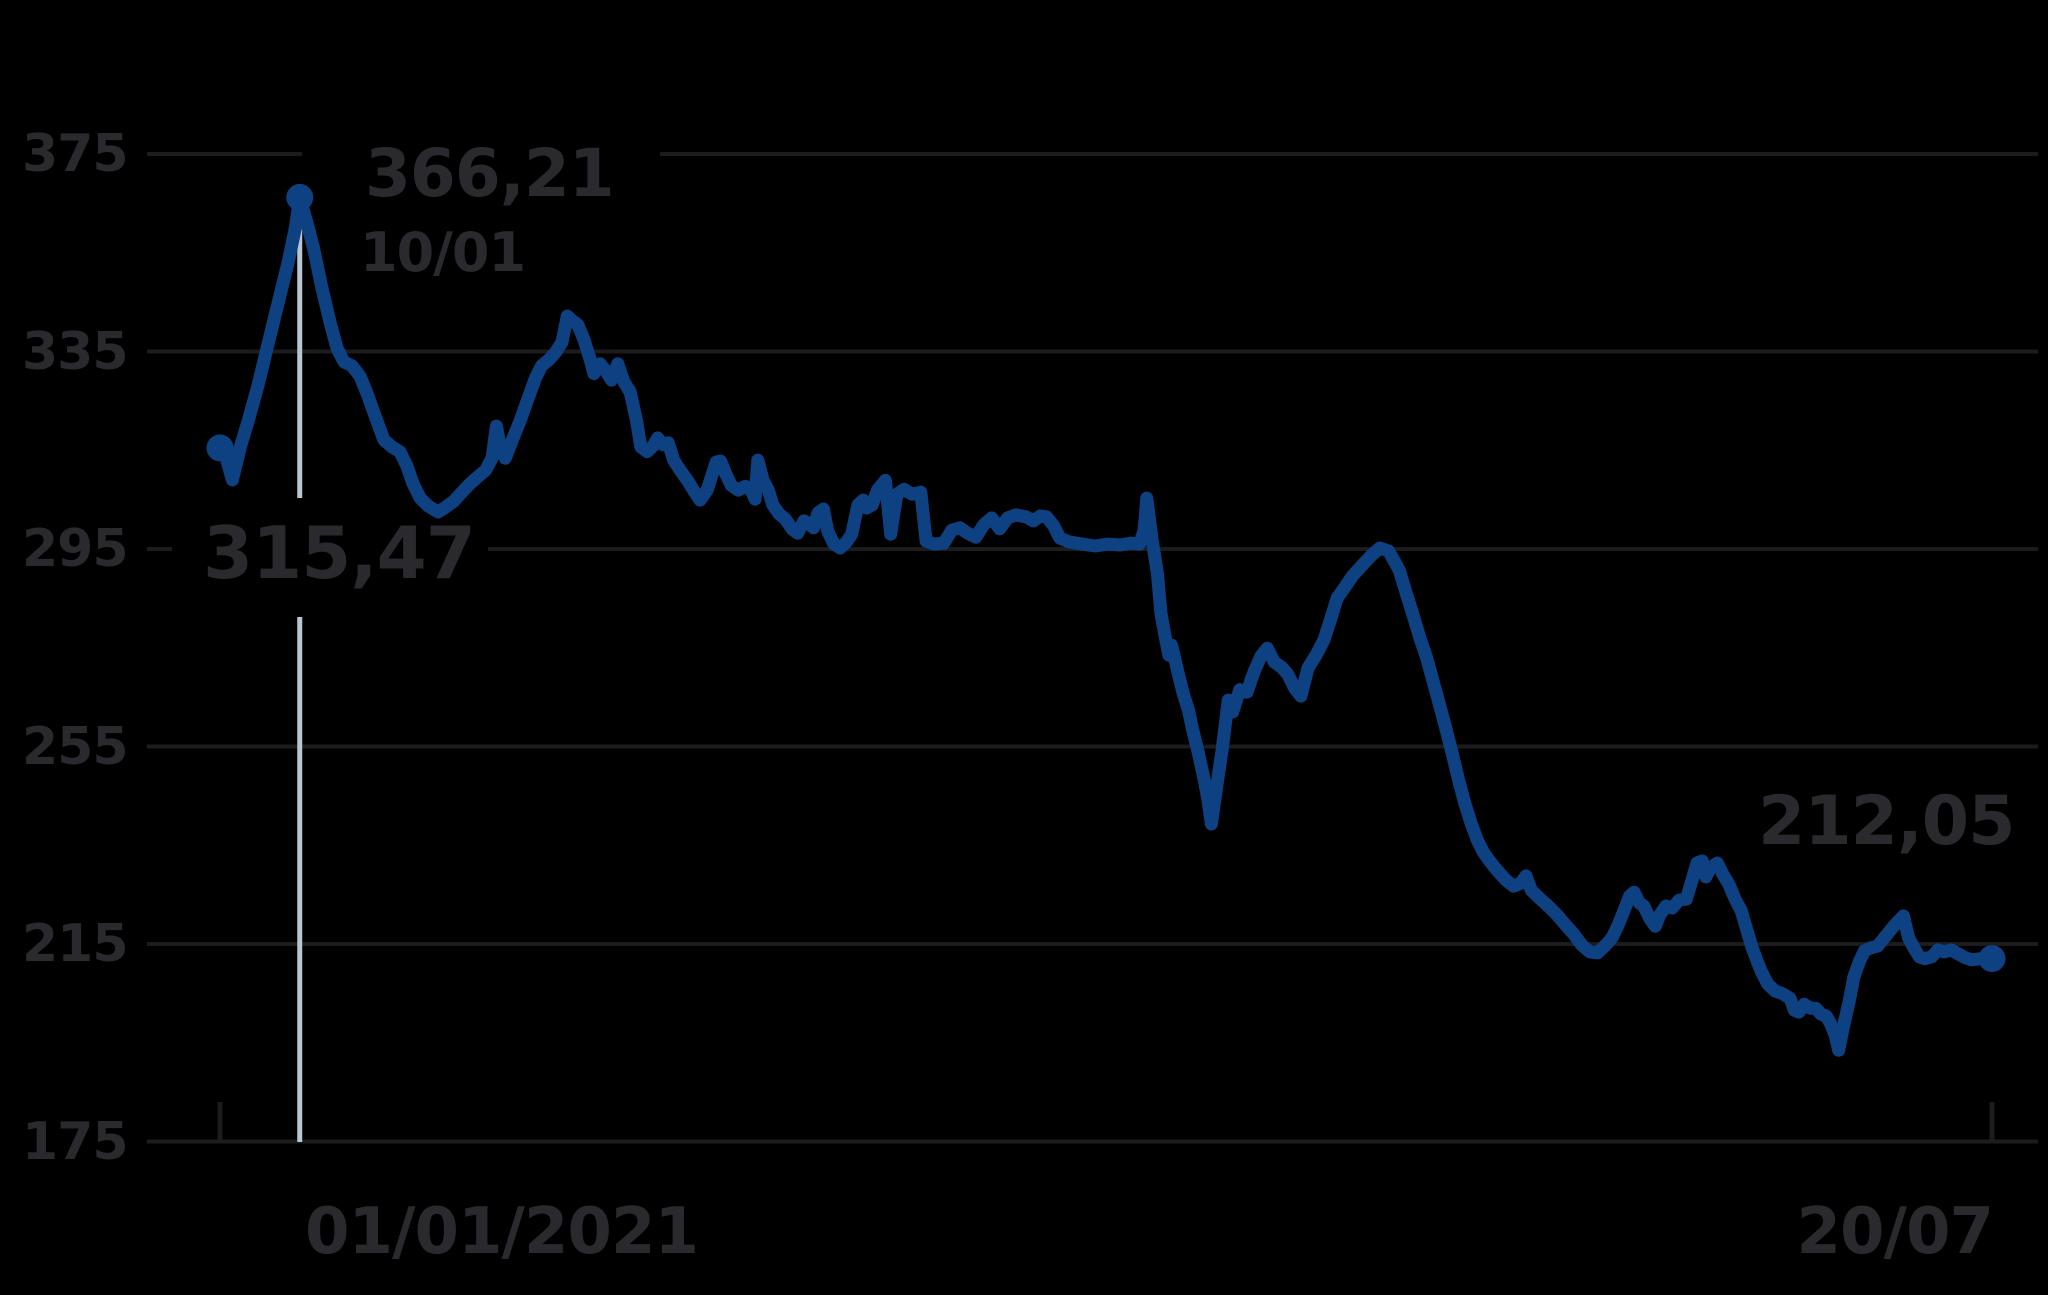  What do you see at coordinates (75, 549) in the screenshot?
I see `y-axis-label: 295` at bounding box center [75, 549].